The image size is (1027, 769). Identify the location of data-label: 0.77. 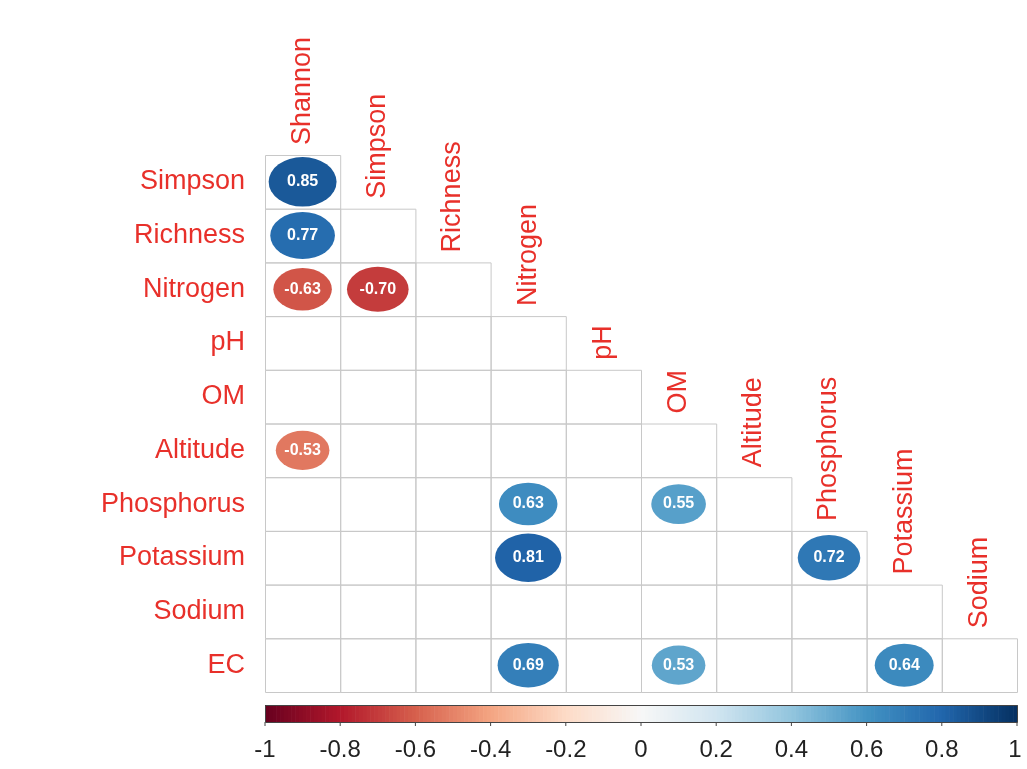
(303, 234).